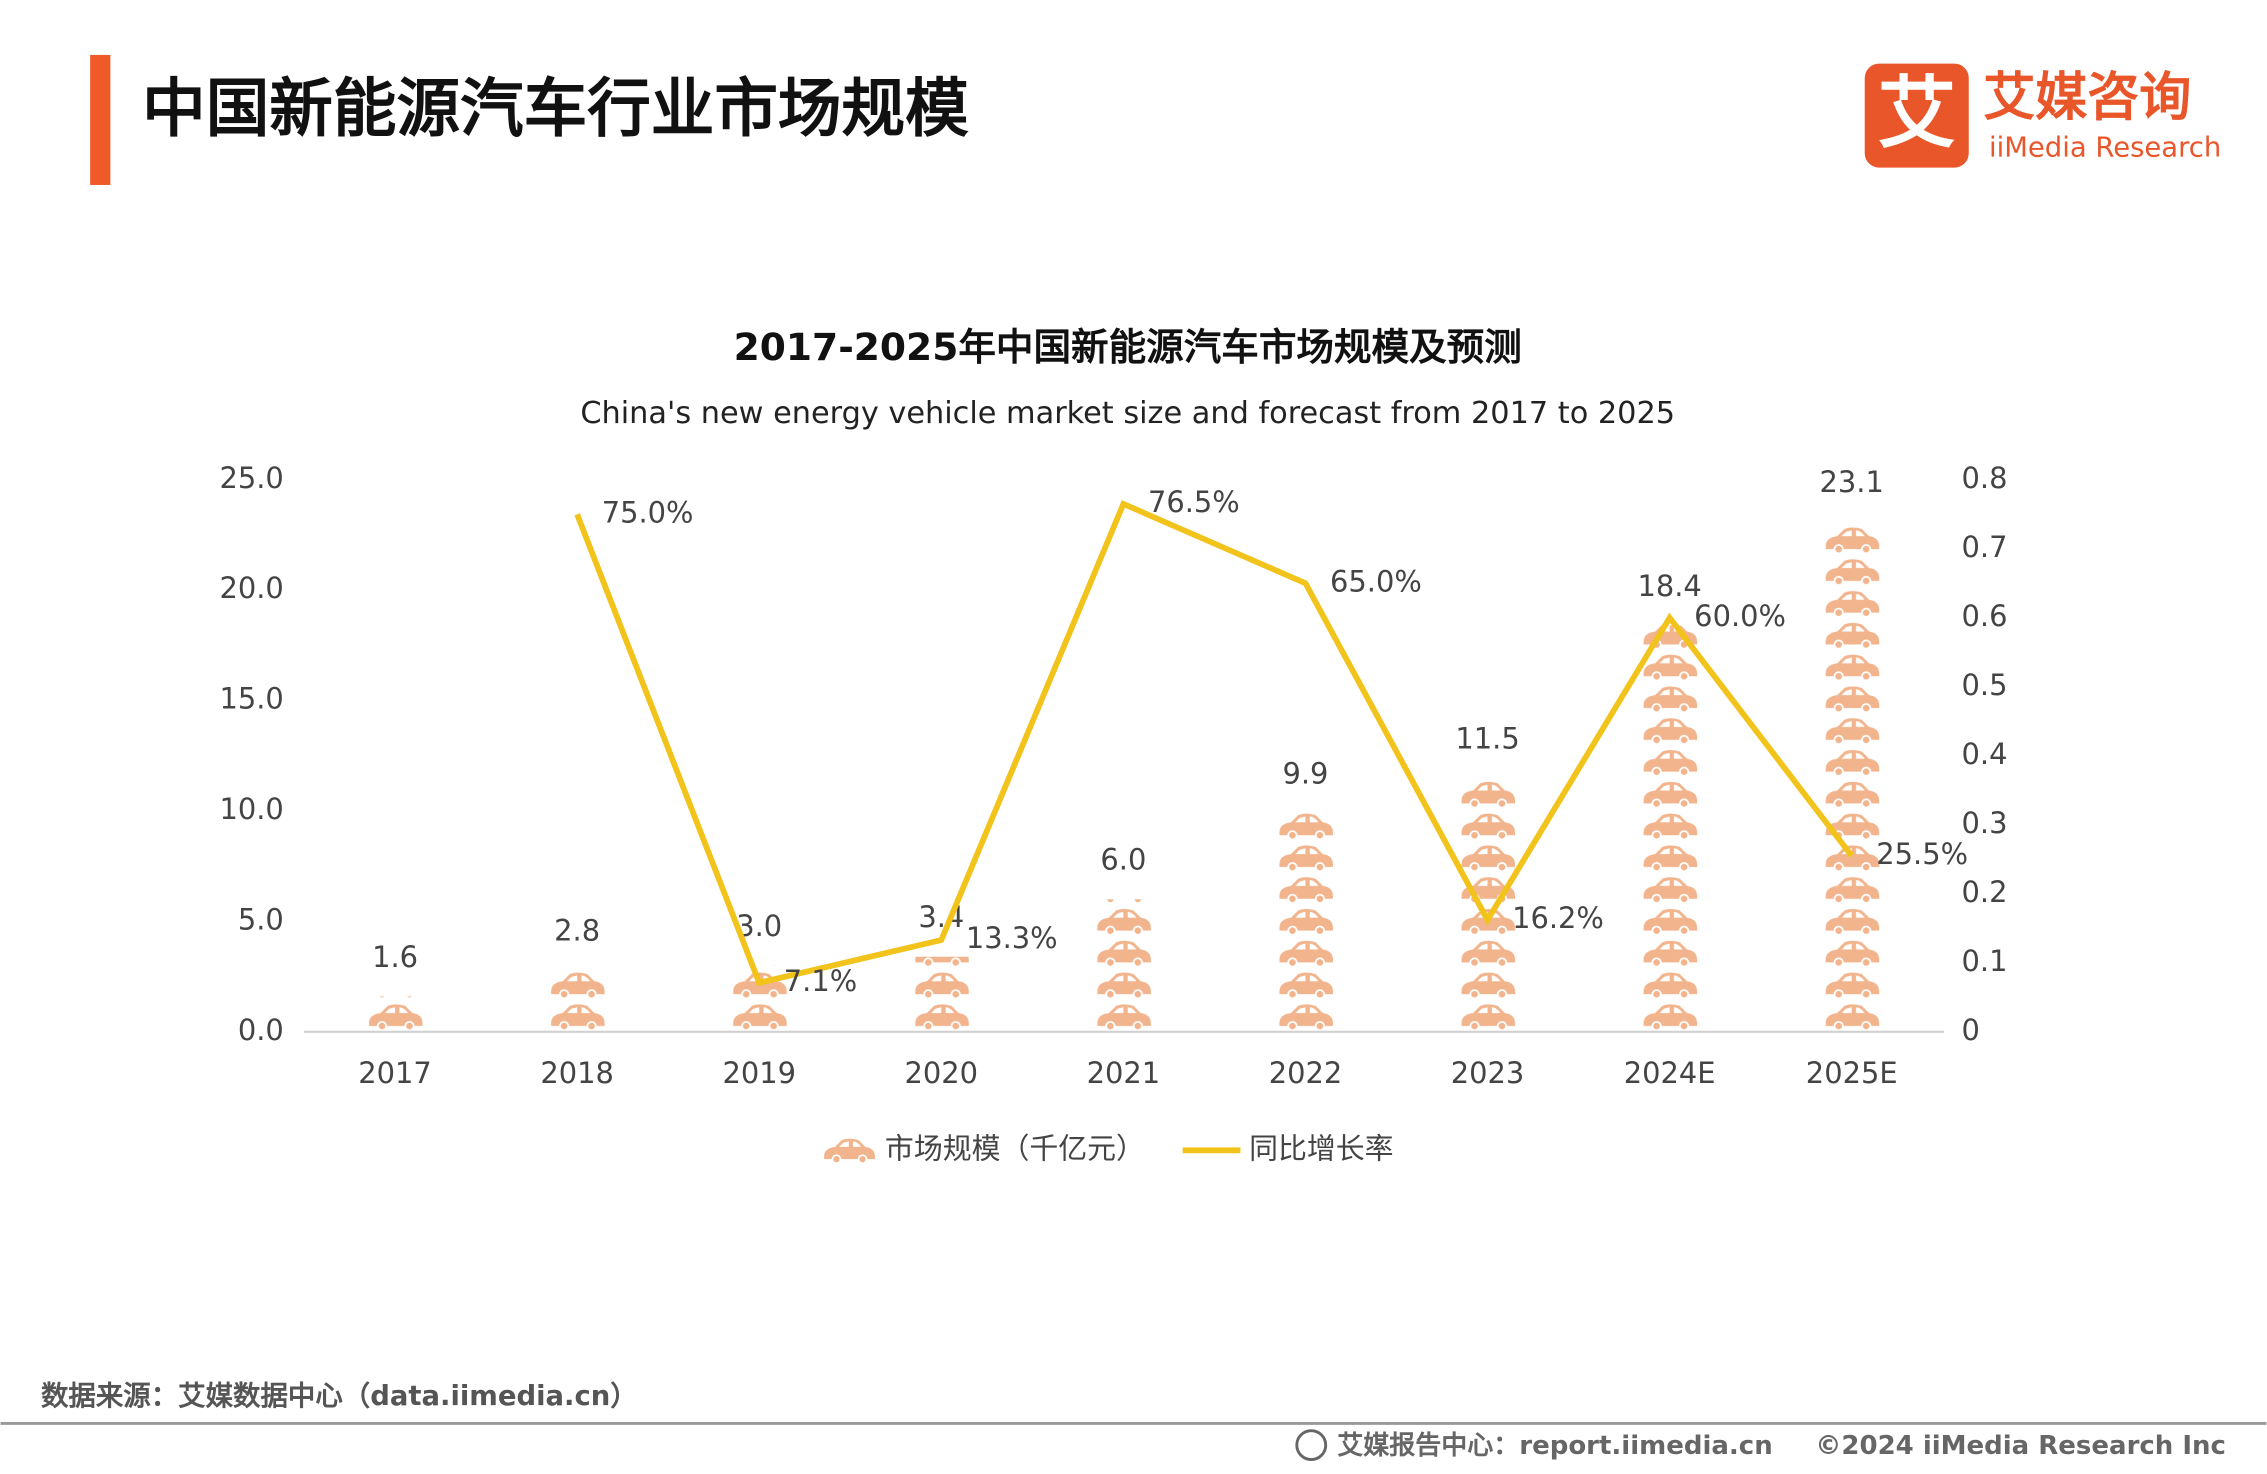  I want to click on x-tick-label: 2021, so click(1124, 1073).